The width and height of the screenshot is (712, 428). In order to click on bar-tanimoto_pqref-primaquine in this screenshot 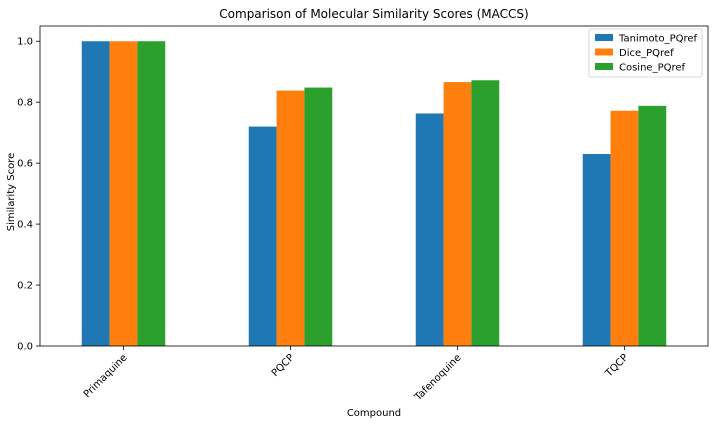, I will do `click(95, 194)`.